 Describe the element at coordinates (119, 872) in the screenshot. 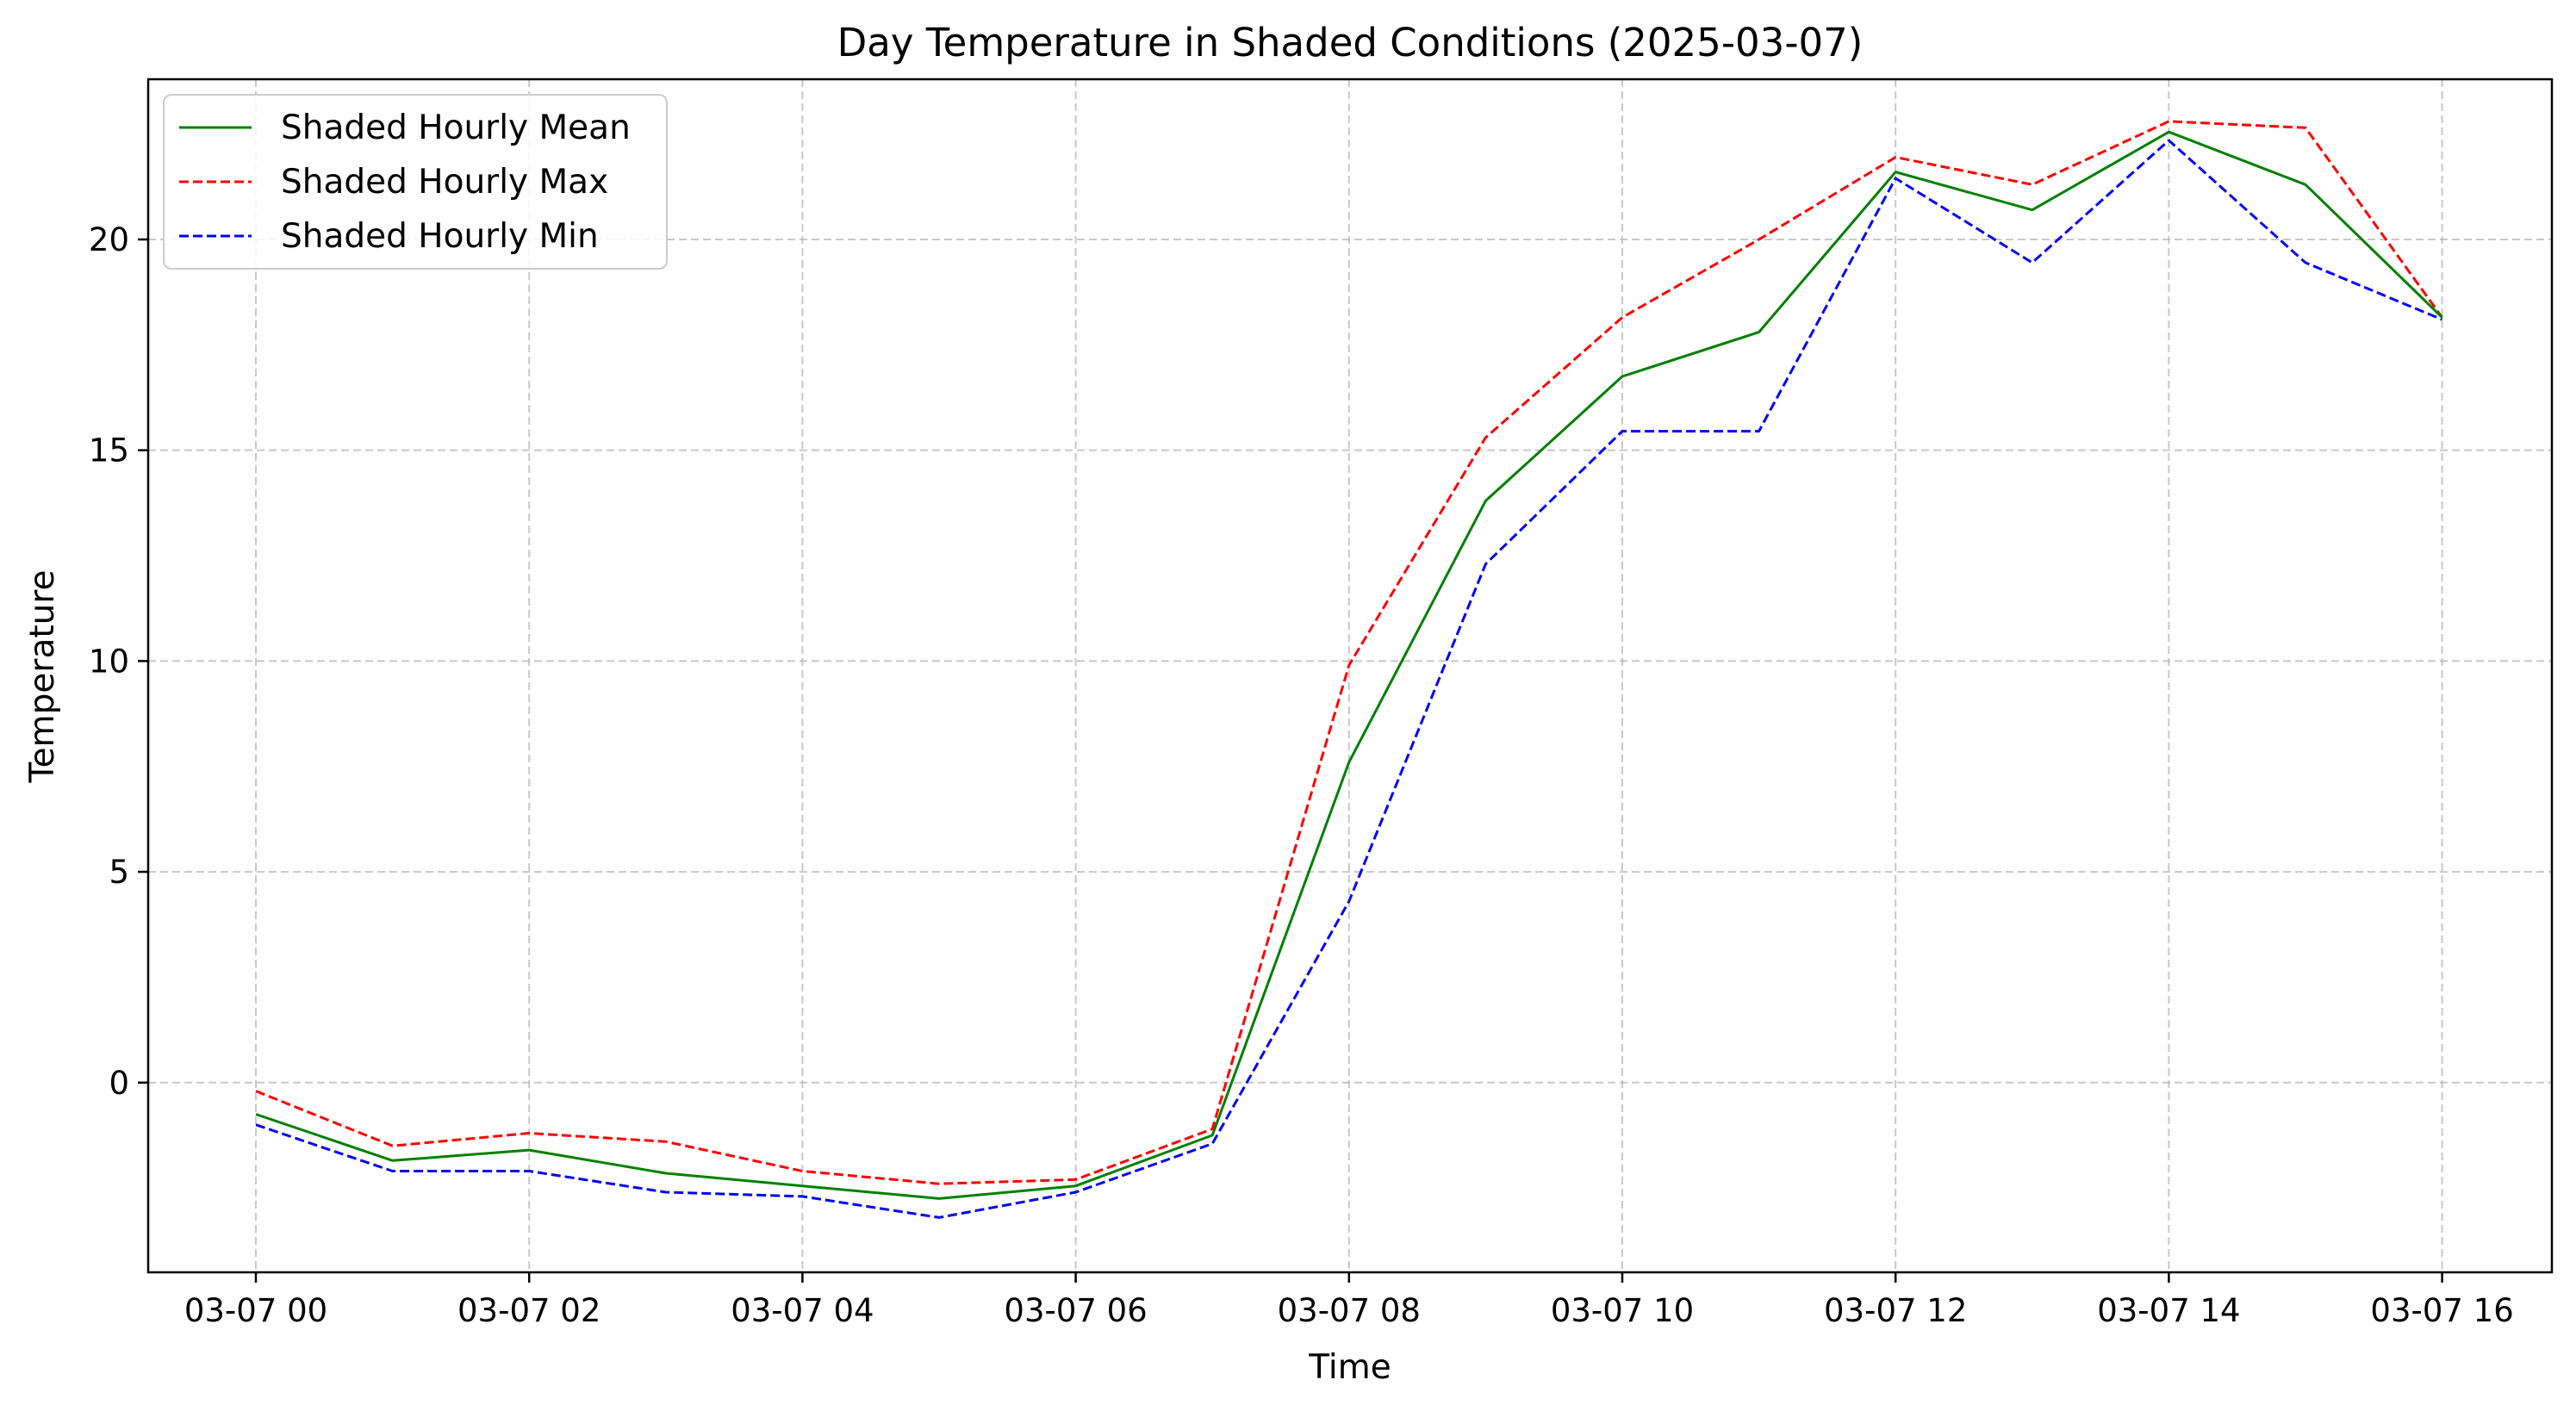

I see `y-tick-label: 5` at that location.